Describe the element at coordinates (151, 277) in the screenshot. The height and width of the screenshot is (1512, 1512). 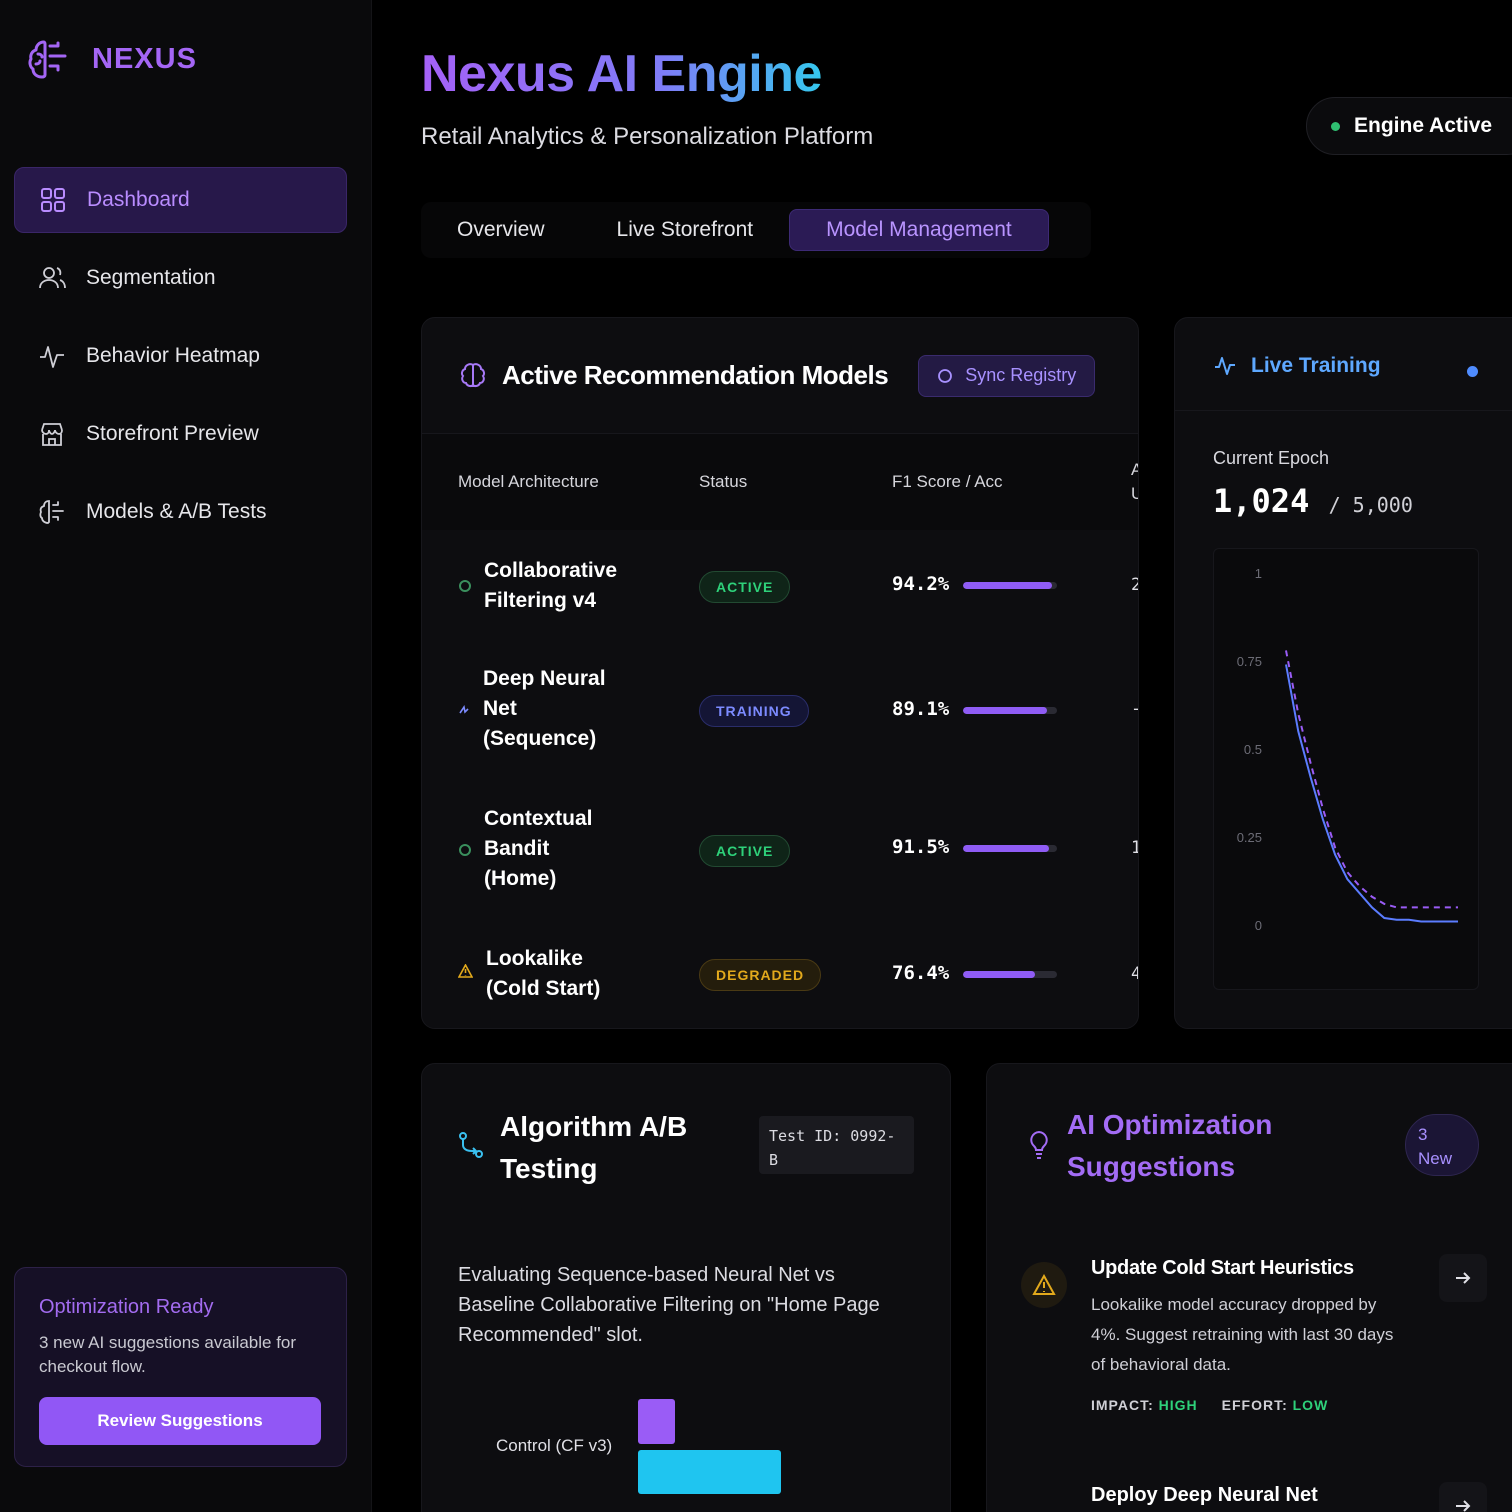
I see `sidebar-item-label: Segmentation` at that location.